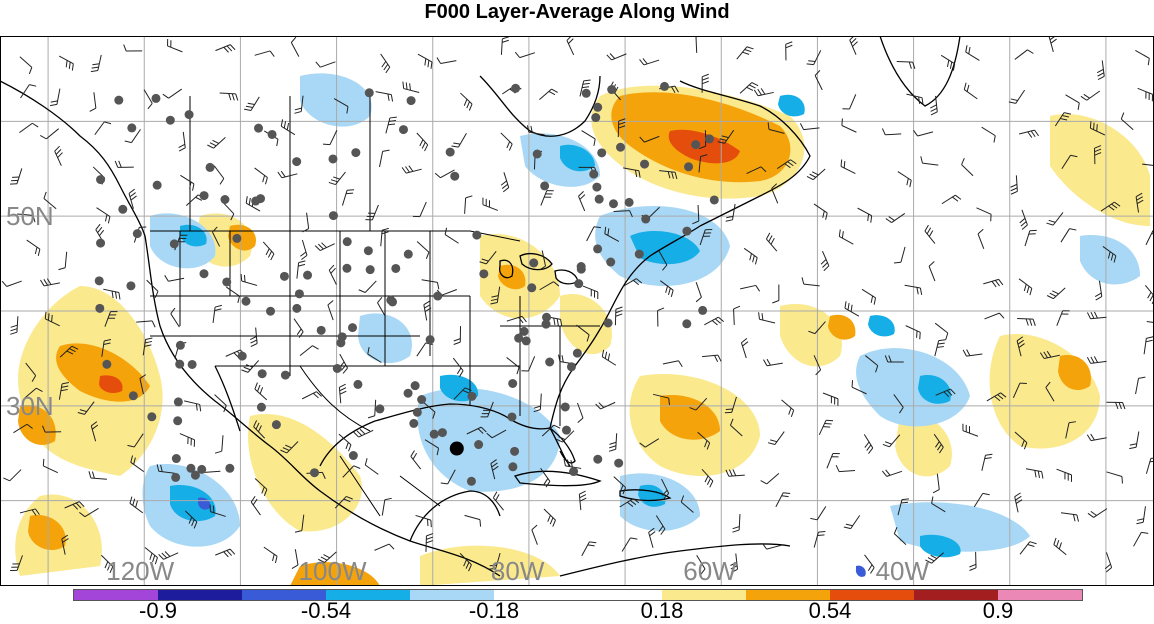 The image size is (1154, 624). What do you see at coordinates (30, 406) in the screenshot?
I see `lat-label: 30N` at bounding box center [30, 406].